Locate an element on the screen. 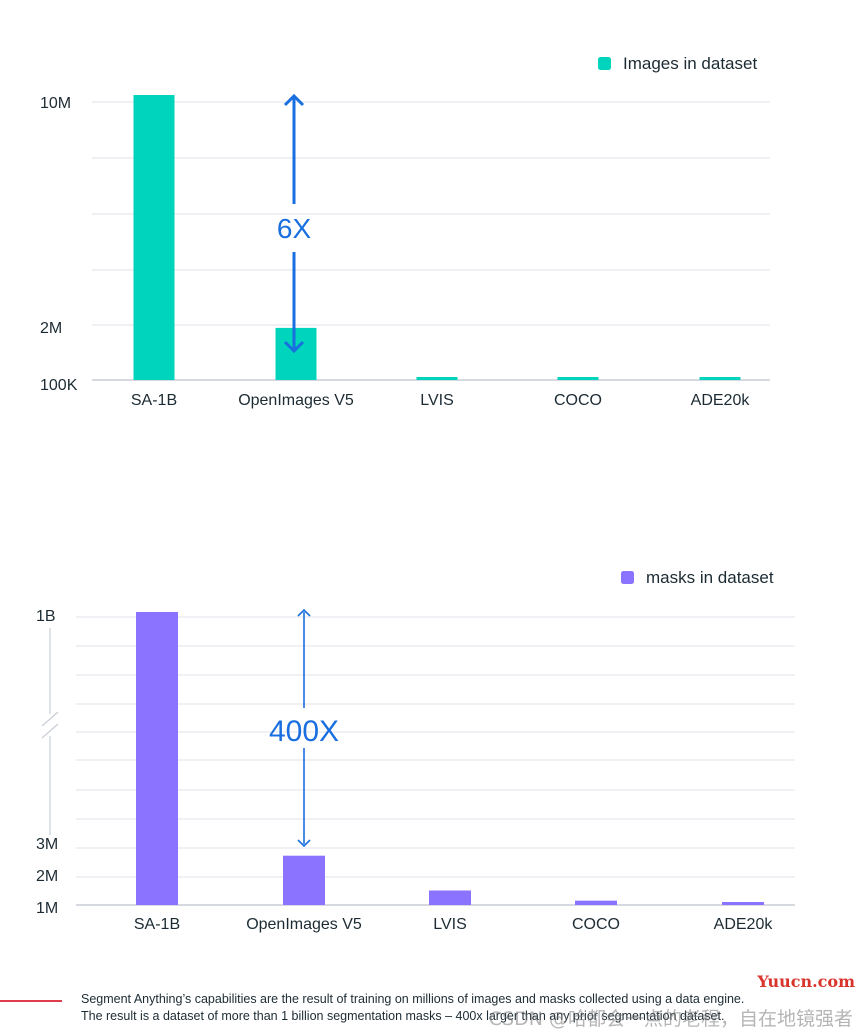 This screenshot has width=867, height=1036. y-tick-label: 1M is located at coordinates (47, 908).